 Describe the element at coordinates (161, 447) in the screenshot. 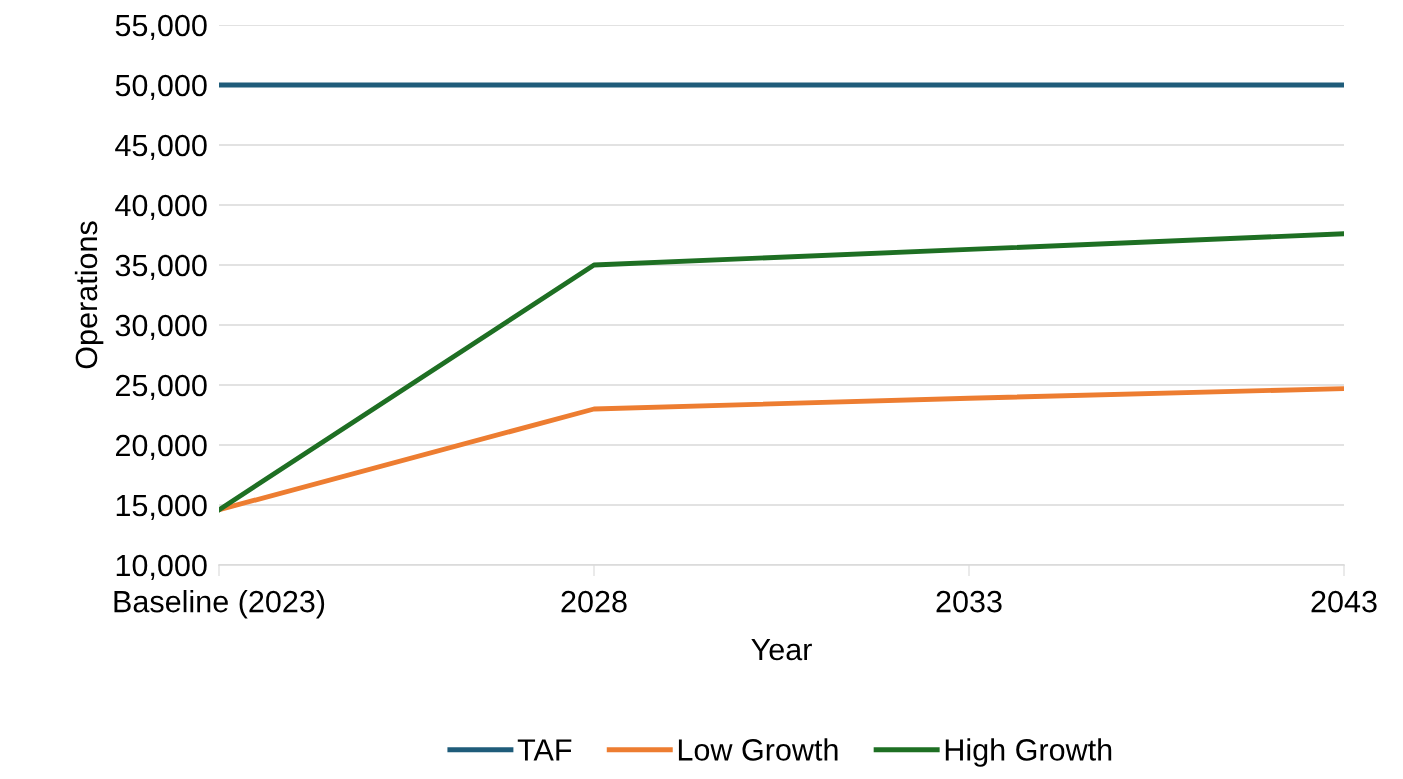

I see `y-tick-label: 20,000` at that location.